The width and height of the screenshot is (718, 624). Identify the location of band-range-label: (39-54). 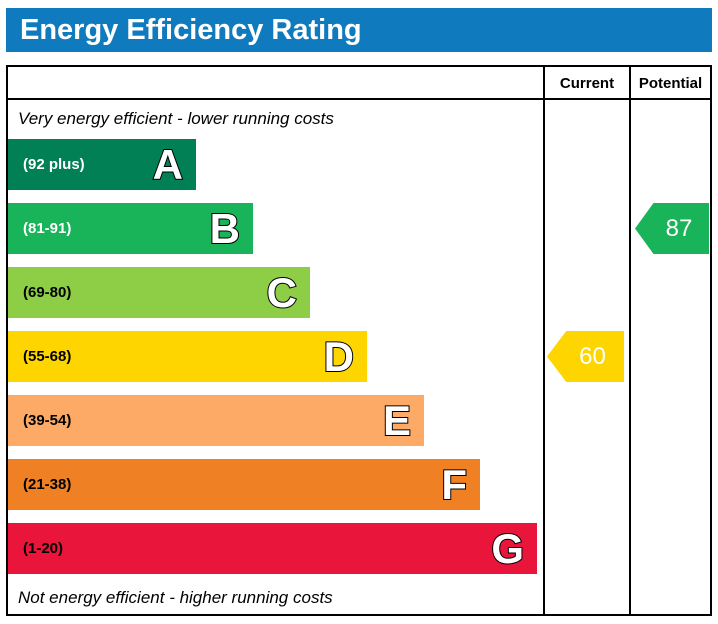
(47, 420).